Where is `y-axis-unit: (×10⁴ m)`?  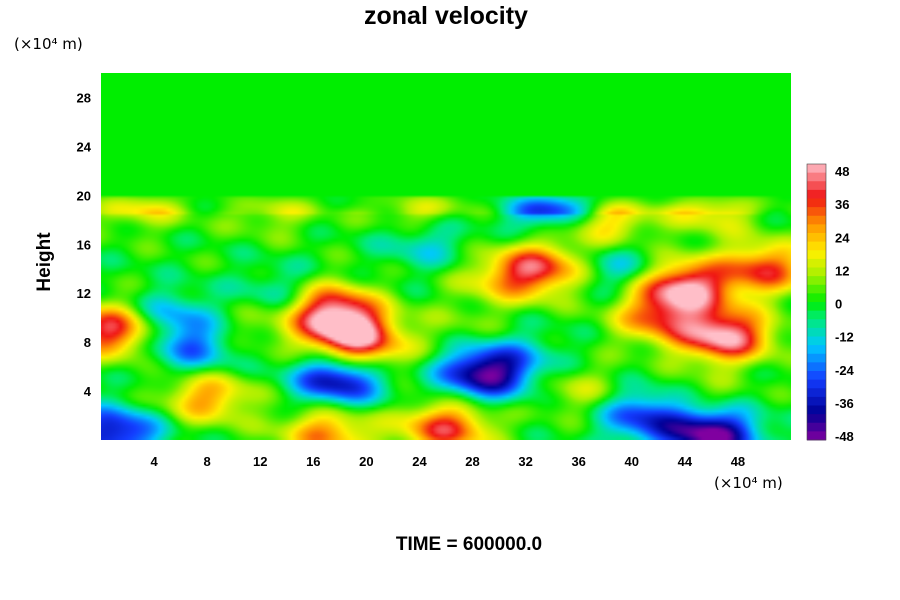 y-axis-unit: (×10⁴ m) is located at coordinates (48, 44).